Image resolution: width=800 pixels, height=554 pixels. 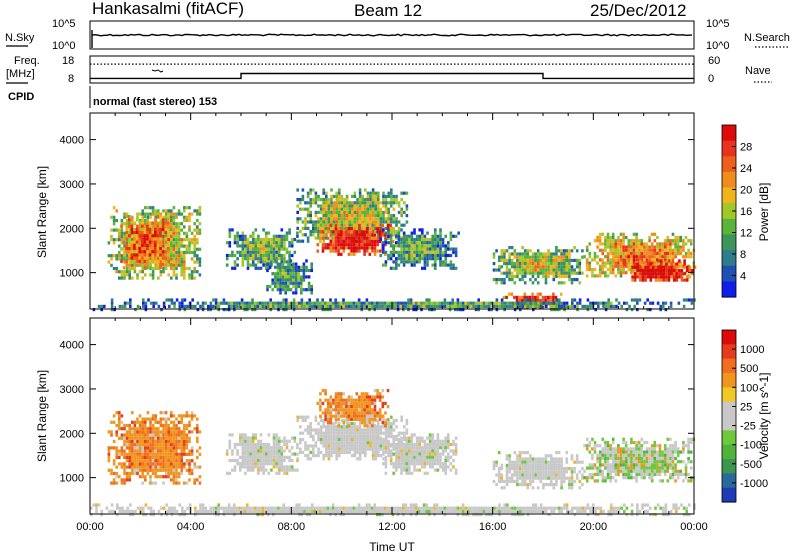 I want to click on freq-tick-low: 8, so click(x=71, y=79).